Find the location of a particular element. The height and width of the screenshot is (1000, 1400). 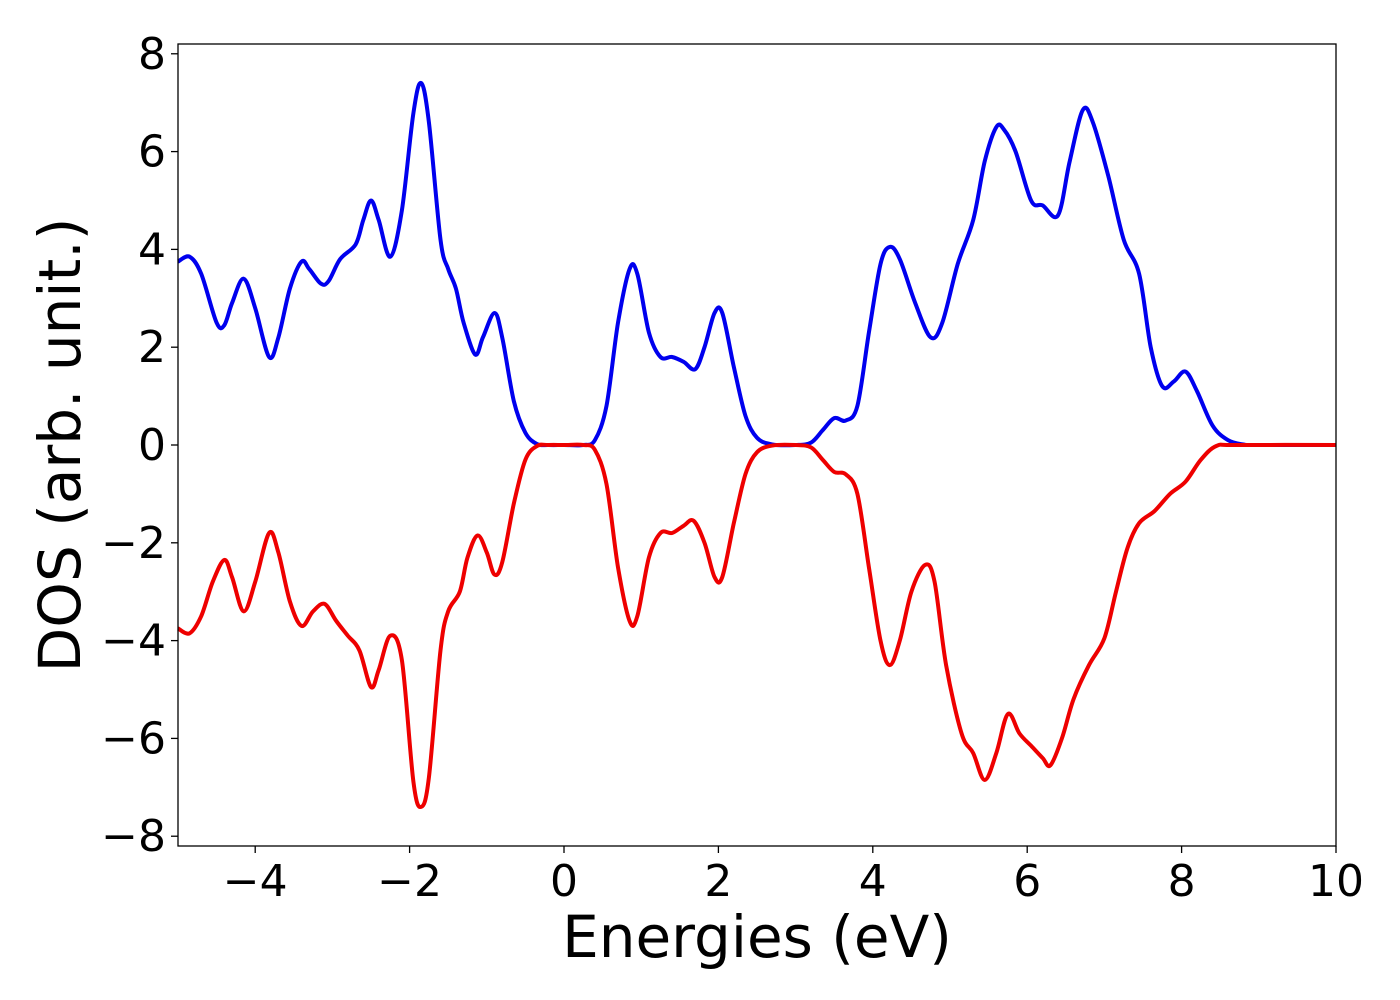

y-tick-label: −4 is located at coordinates (133, 641).